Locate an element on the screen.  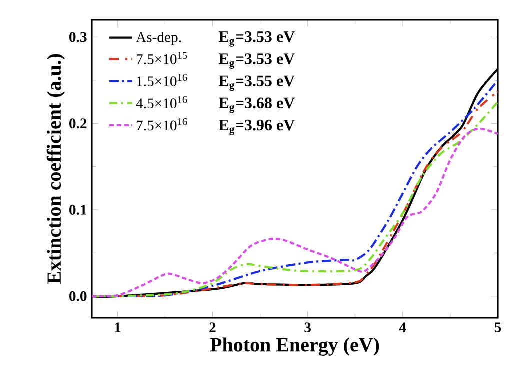
x-tick-label: 2 is located at coordinates (213, 327).